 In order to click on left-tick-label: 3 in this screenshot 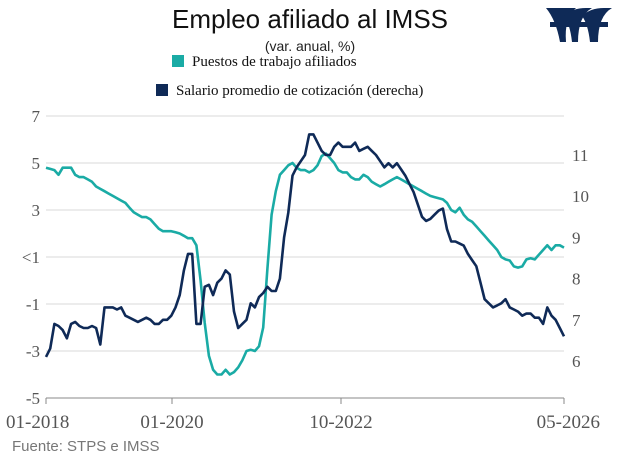, I will do `click(36, 210)`.